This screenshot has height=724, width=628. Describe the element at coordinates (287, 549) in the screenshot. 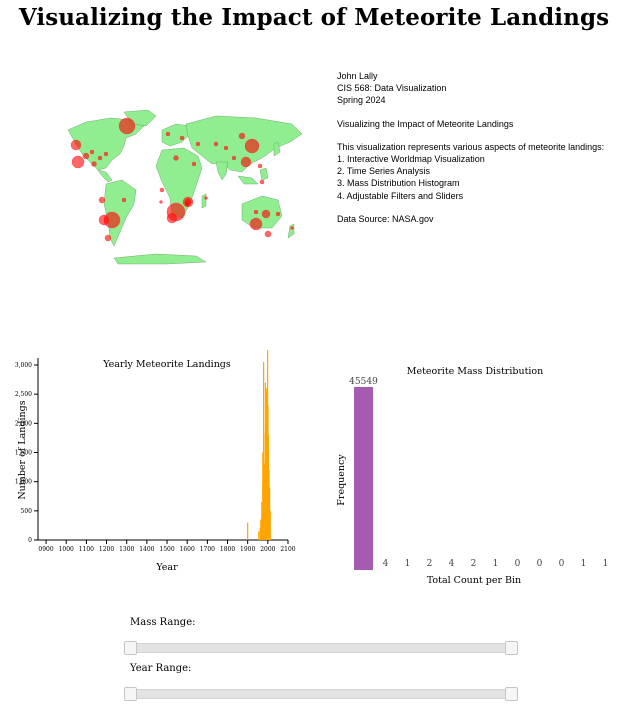

I see `x-tick-label: 2100` at that location.